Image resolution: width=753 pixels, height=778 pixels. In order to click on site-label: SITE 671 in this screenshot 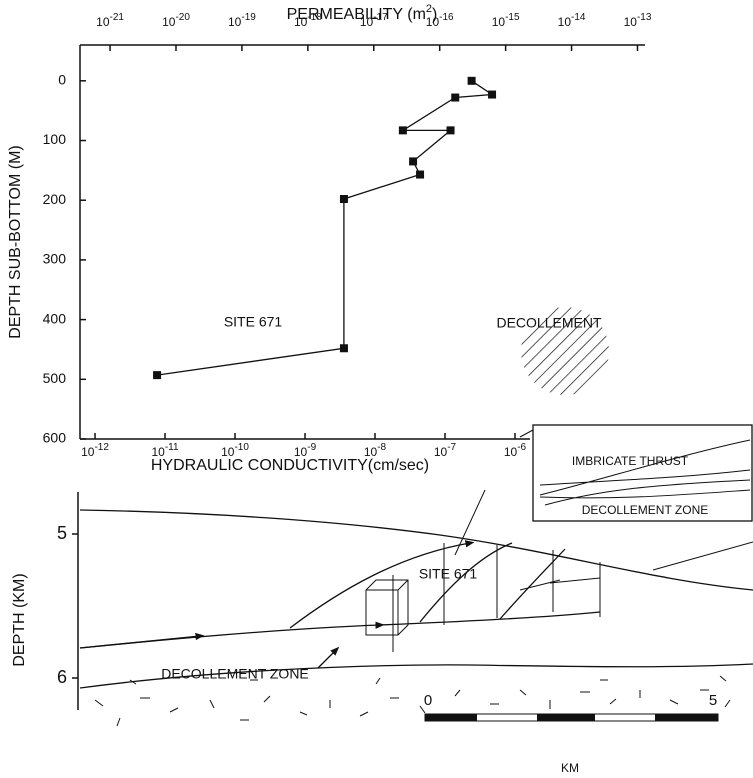, I will do `click(448, 574)`.